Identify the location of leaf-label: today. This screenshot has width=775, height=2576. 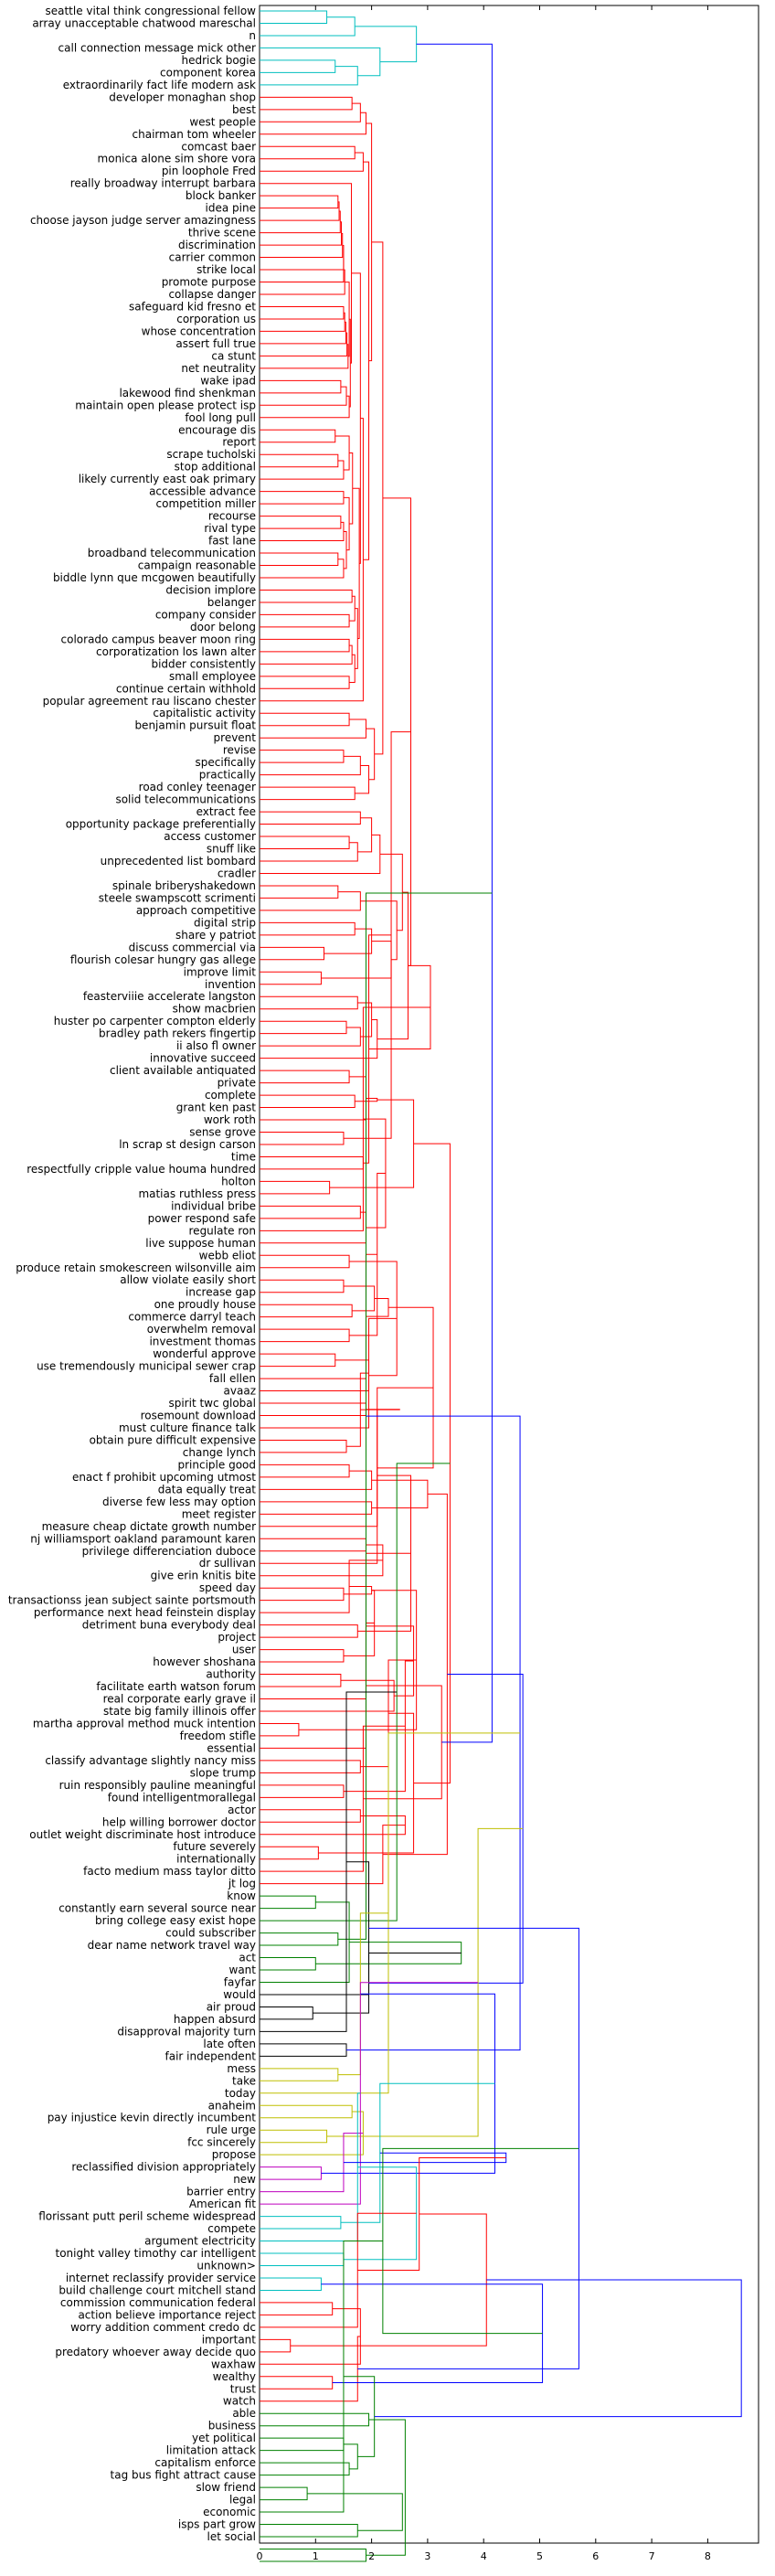
(241, 2093).